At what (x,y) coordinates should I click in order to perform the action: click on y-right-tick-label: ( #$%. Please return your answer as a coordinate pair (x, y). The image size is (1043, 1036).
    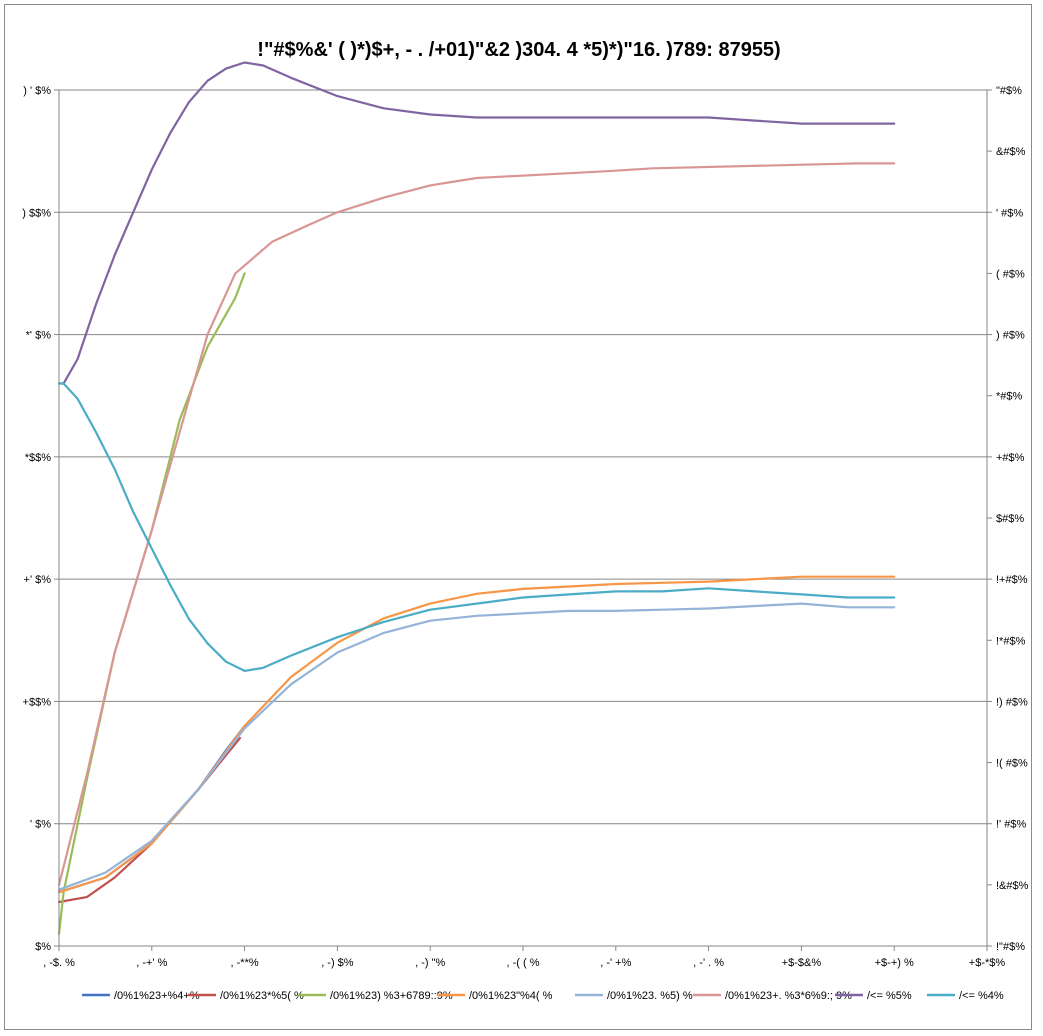
    Looking at the image, I should click on (1010, 274).